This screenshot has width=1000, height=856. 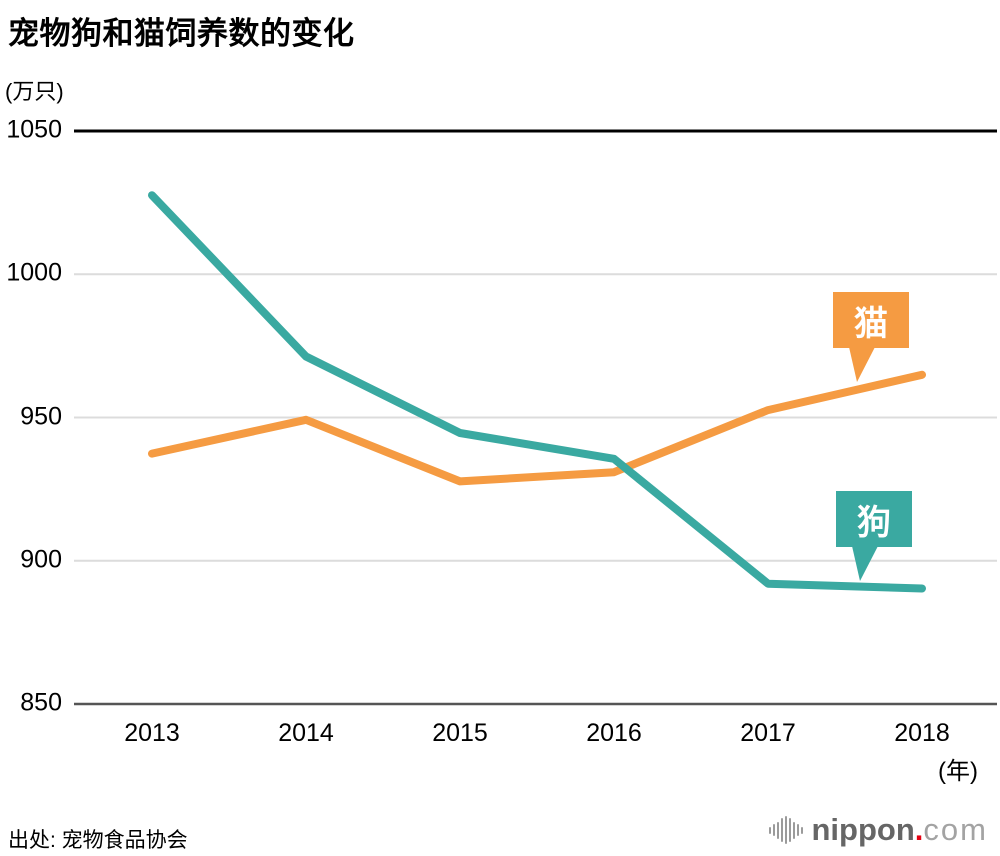 What do you see at coordinates (614, 733) in the screenshot?
I see `x-axis-tick: 2016` at bounding box center [614, 733].